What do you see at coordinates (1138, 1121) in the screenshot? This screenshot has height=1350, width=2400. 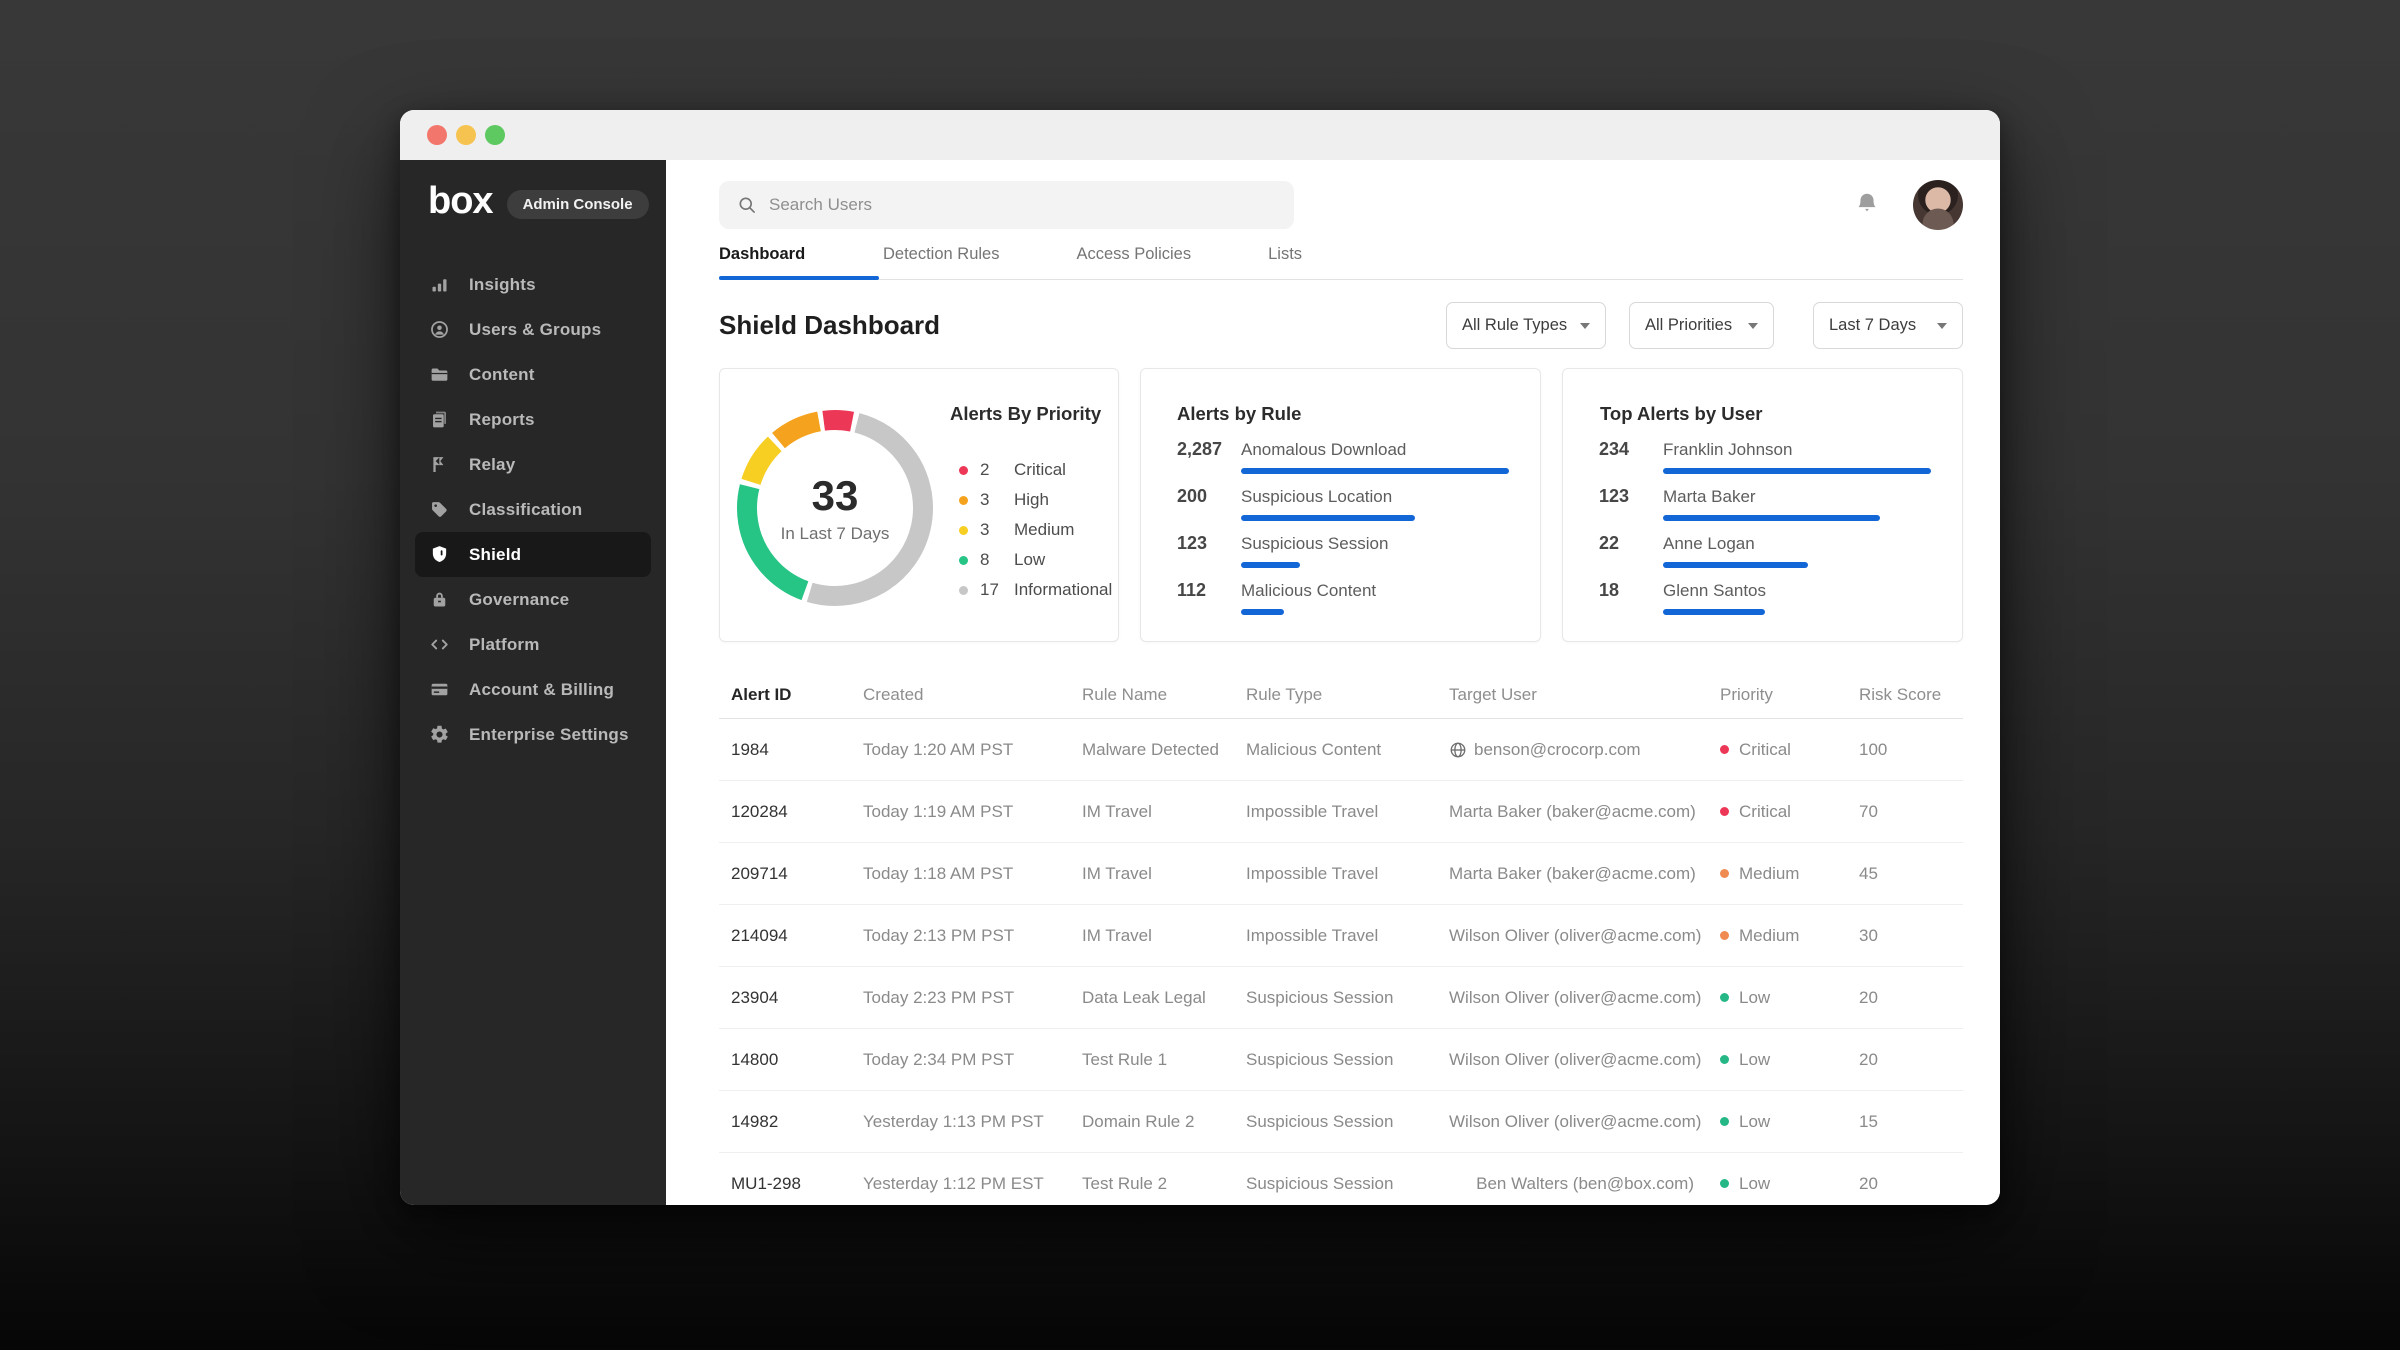 I see `cell-rule-name: Domain Rule 2` at bounding box center [1138, 1121].